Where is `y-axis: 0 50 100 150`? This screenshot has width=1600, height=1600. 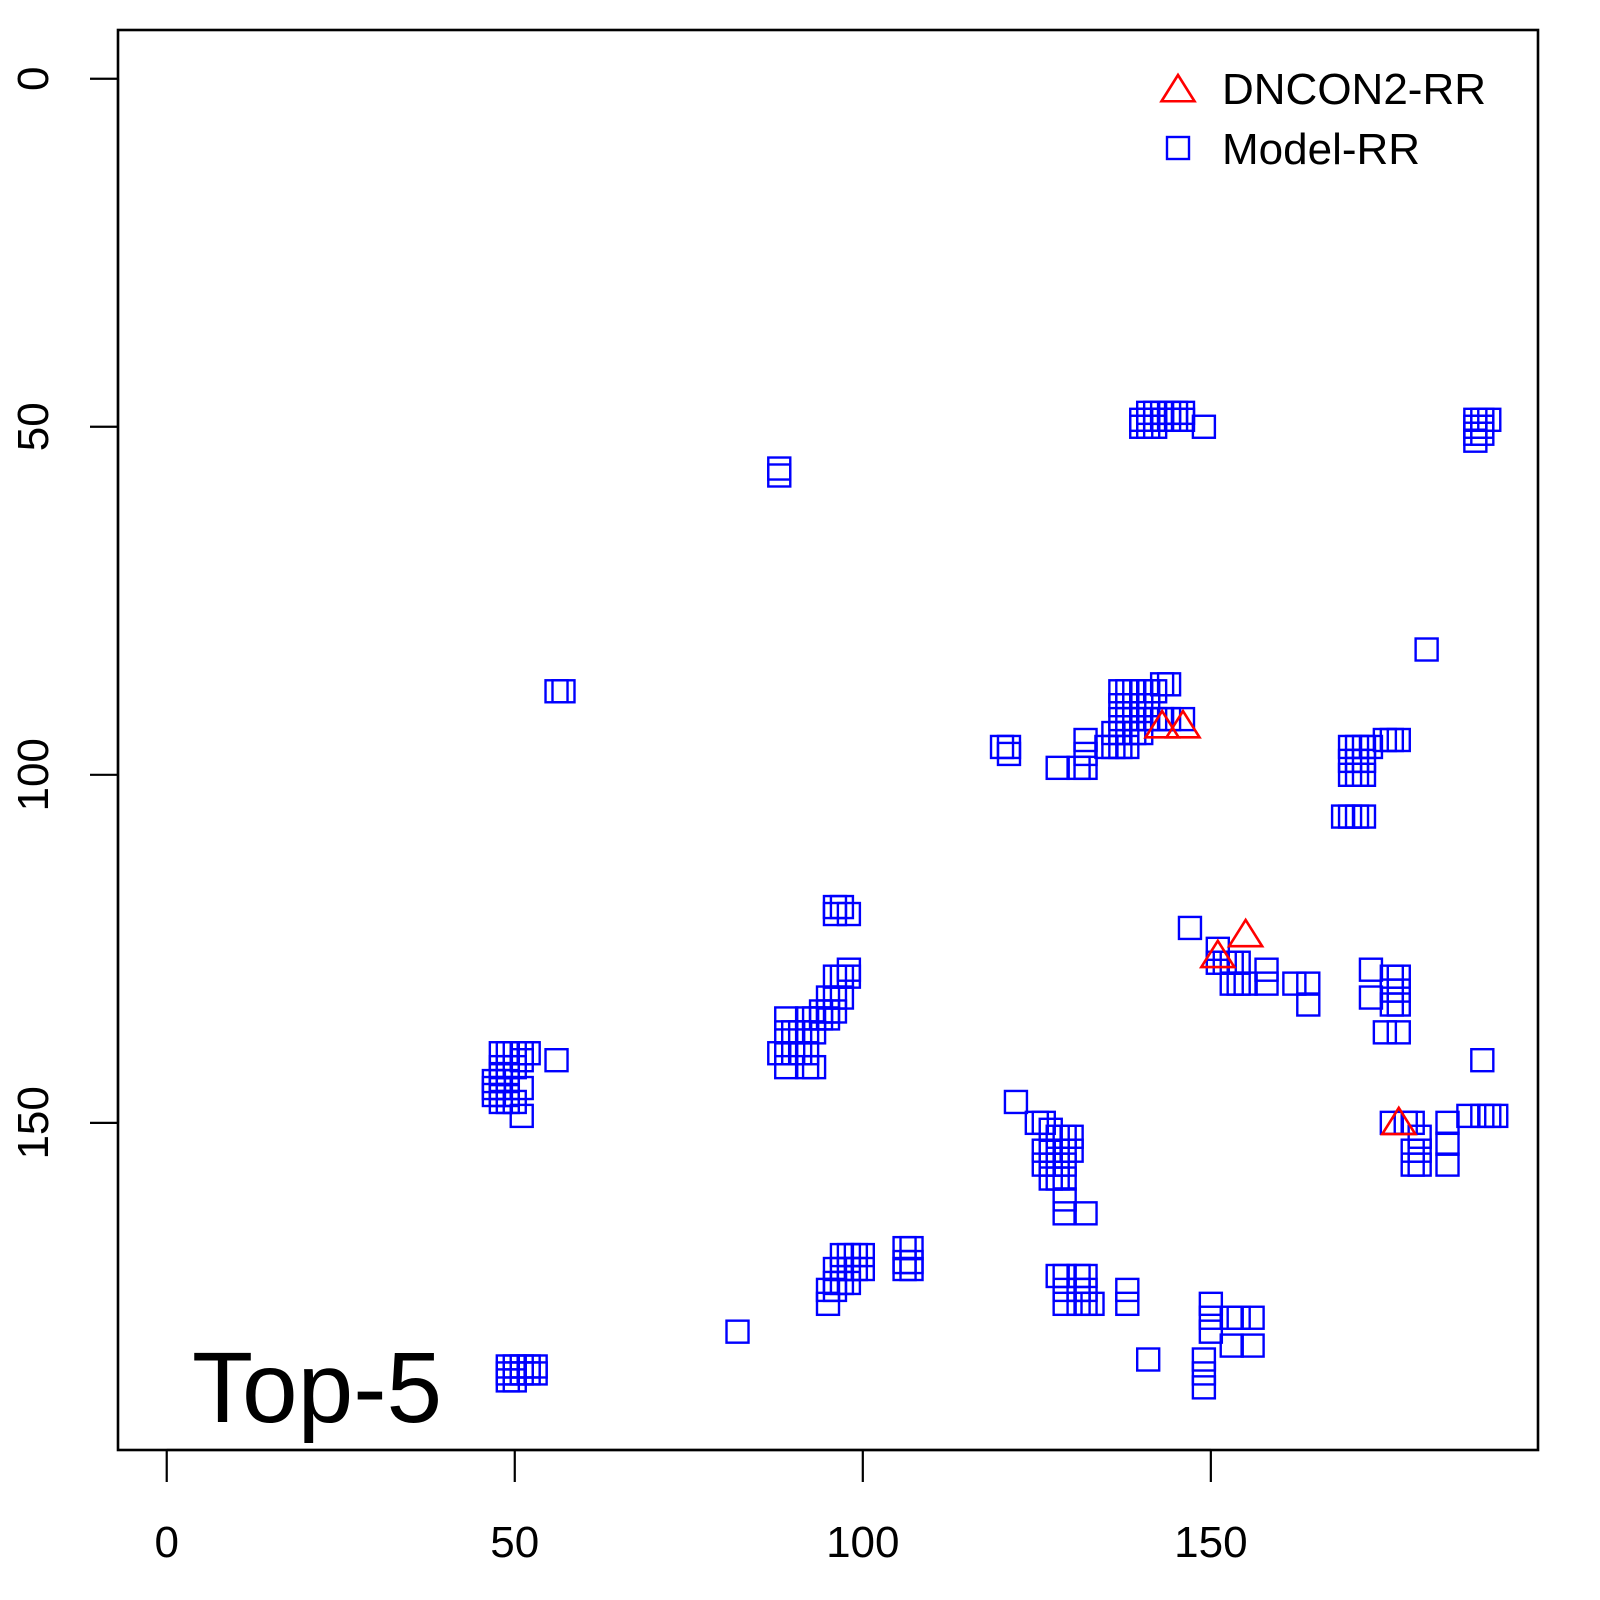
y-axis: 0 50 100 150 is located at coordinates (64, 613).